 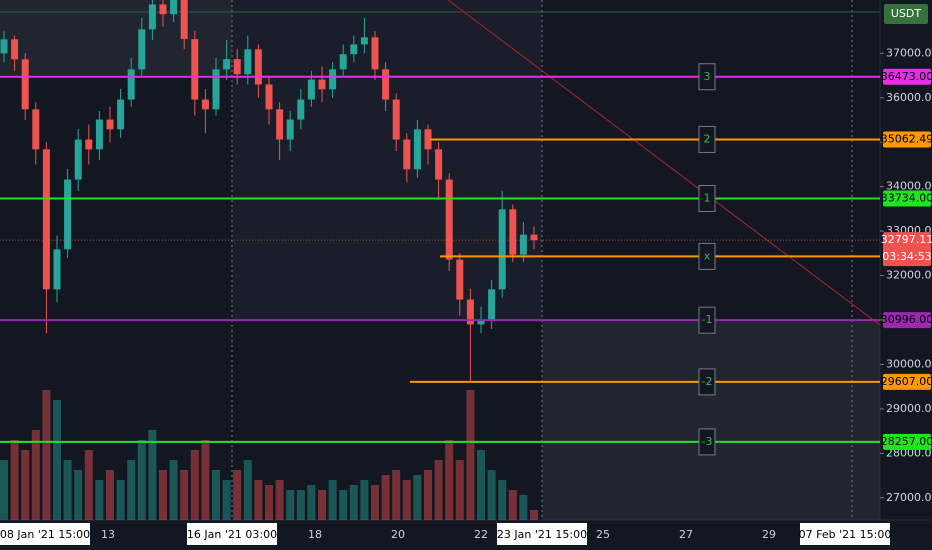 I want to click on symbol-box, so click(x=906, y=14).